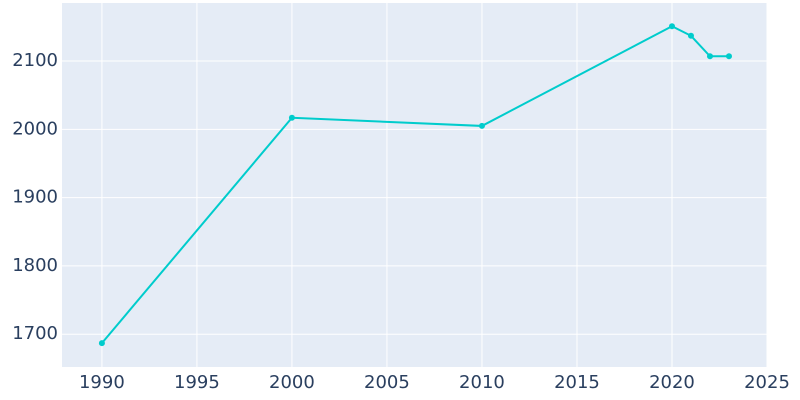 The width and height of the screenshot is (800, 400). Describe the element at coordinates (35, 60) in the screenshot. I see `y-tick-label: 2100` at that location.